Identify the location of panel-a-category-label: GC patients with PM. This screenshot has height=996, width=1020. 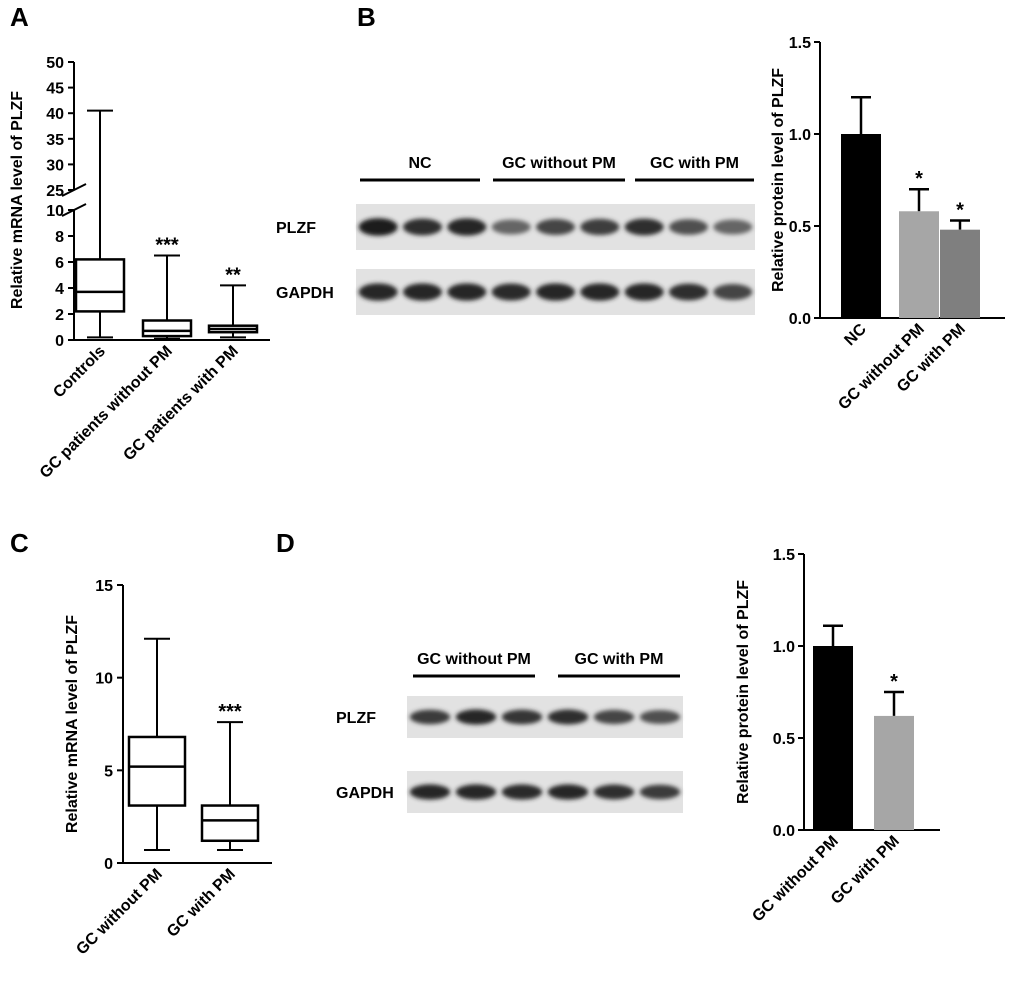
(180, 403).